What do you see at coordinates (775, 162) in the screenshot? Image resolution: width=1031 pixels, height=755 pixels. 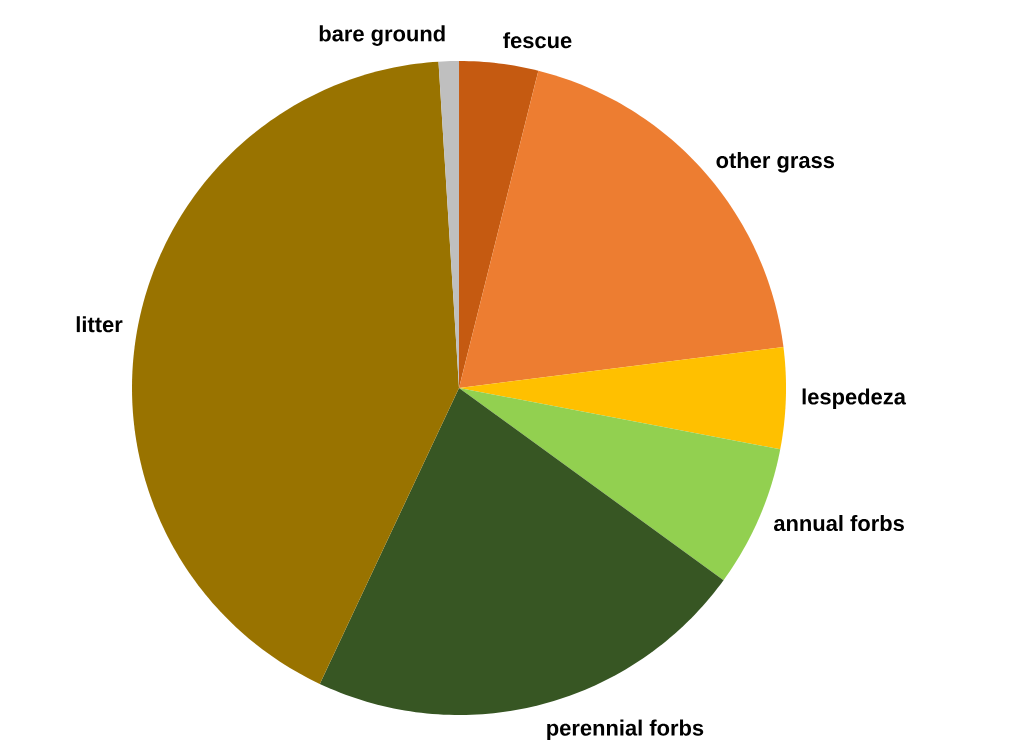 I see `slice-label: other grass` at bounding box center [775, 162].